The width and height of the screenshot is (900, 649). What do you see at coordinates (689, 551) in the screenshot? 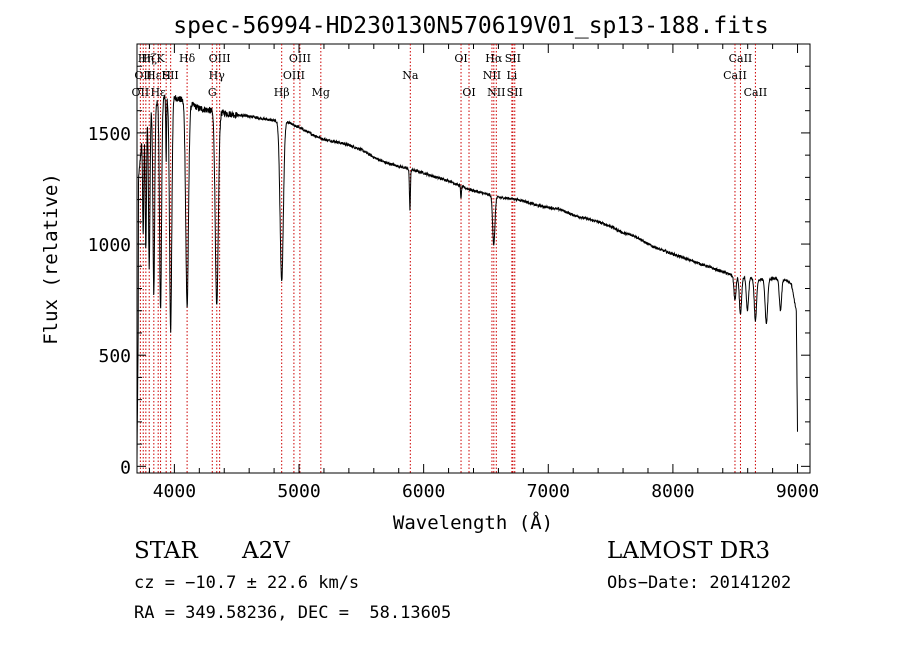
I see `survey-name: LAMOST DR3` at bounding box center [689, 551].